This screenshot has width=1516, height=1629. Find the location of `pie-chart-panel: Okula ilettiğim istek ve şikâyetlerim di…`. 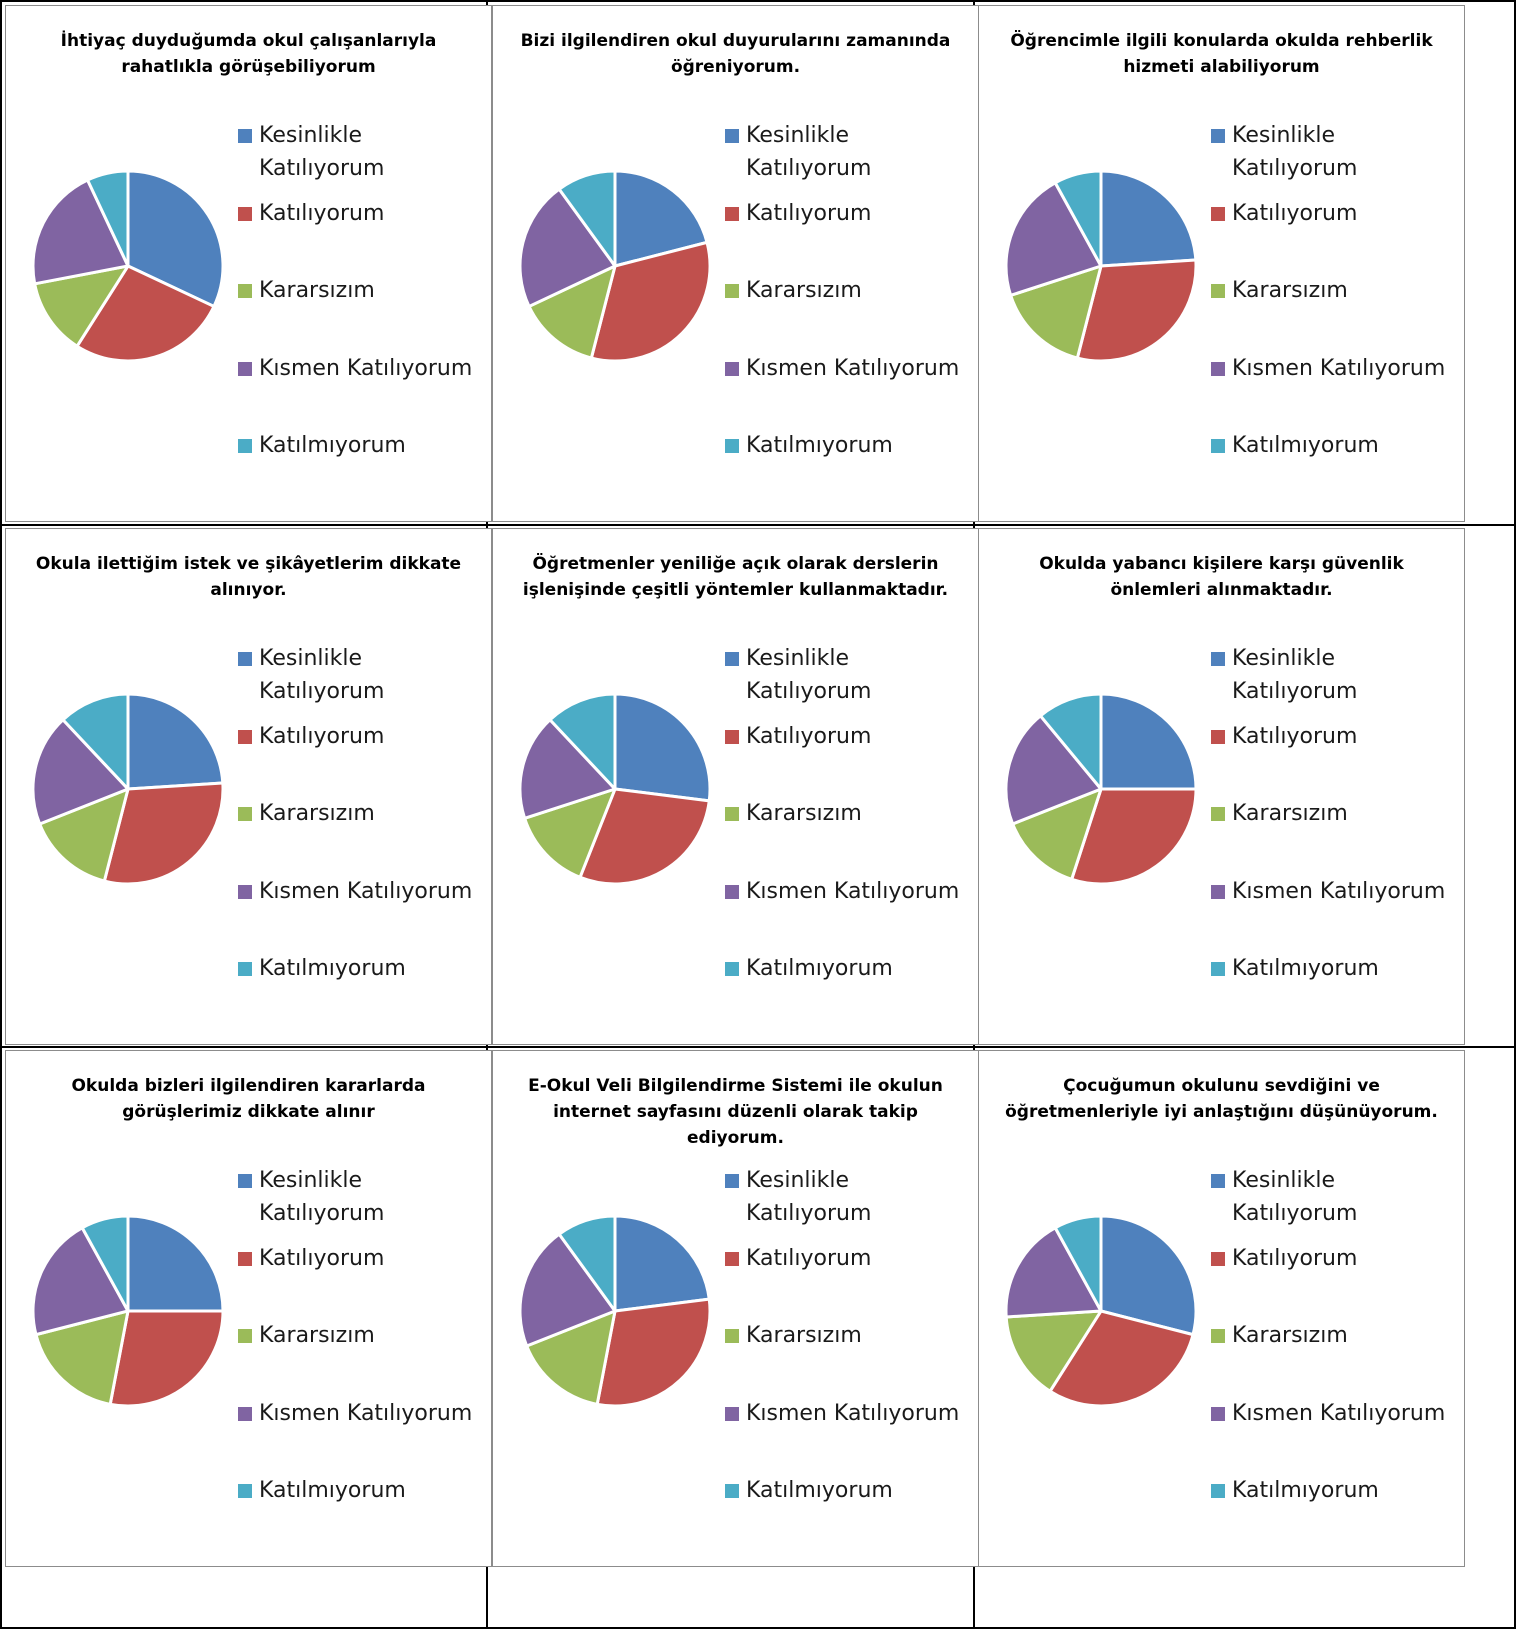

pie-chart-panel: Okula ilettiğim istek ve şikâyetlerim di… is located at coordinates (248, 786).